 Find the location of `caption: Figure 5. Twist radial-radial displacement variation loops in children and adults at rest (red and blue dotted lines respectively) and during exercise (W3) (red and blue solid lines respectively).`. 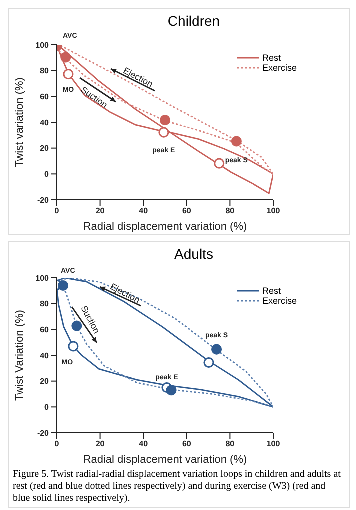

caption: Figure 5. Twist radial-radial displacement variation loops in children and adults at rest (red and blue dotted lines respectively) and during exercise (W3) (red and blue solid lines respectively). is located at coordinates (177, 487).